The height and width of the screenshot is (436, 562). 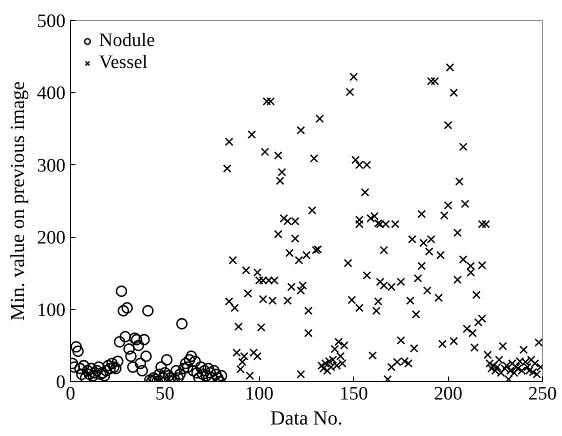 What do you see at coordinates (353, 394) in the screenshot?
I see `x-tick-label: 150` at bounding box center [353, 394].